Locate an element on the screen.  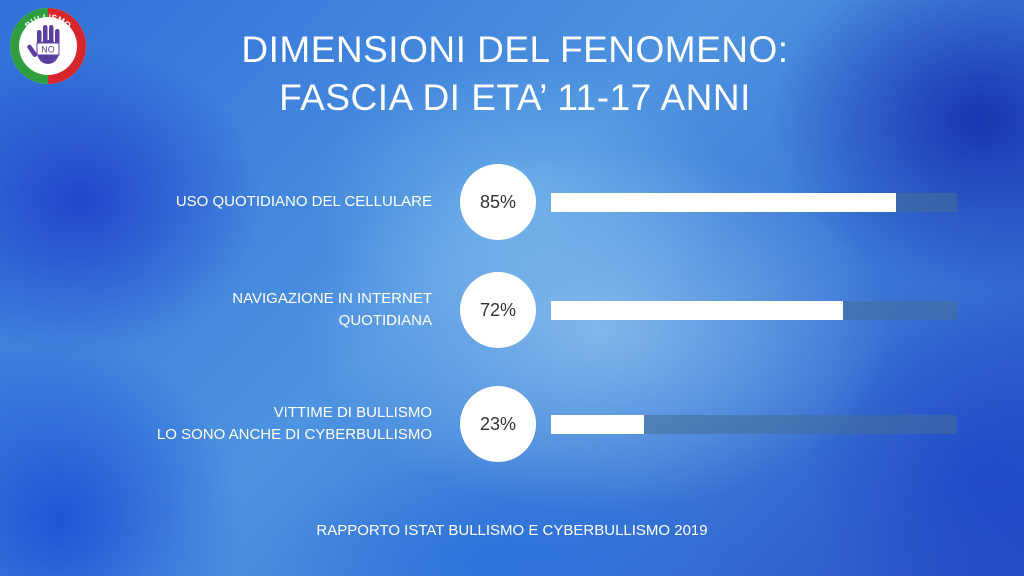
category-label: USO QUOTIDIANO DEL CELLULARE is located at coordinates (242, 202).